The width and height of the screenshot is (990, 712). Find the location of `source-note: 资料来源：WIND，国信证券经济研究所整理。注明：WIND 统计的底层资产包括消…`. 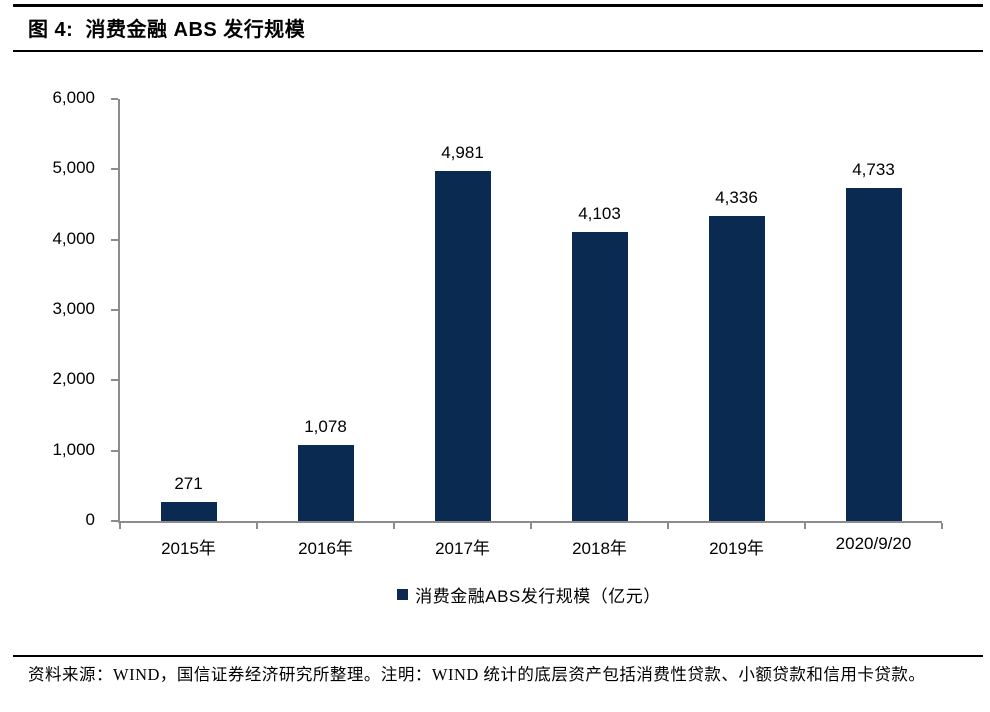

source-note: 资料来源：WIND，国信证券经济研究所整理。注明：WIND 统计的底层资产包括消… is located at coordinates (477, 674).